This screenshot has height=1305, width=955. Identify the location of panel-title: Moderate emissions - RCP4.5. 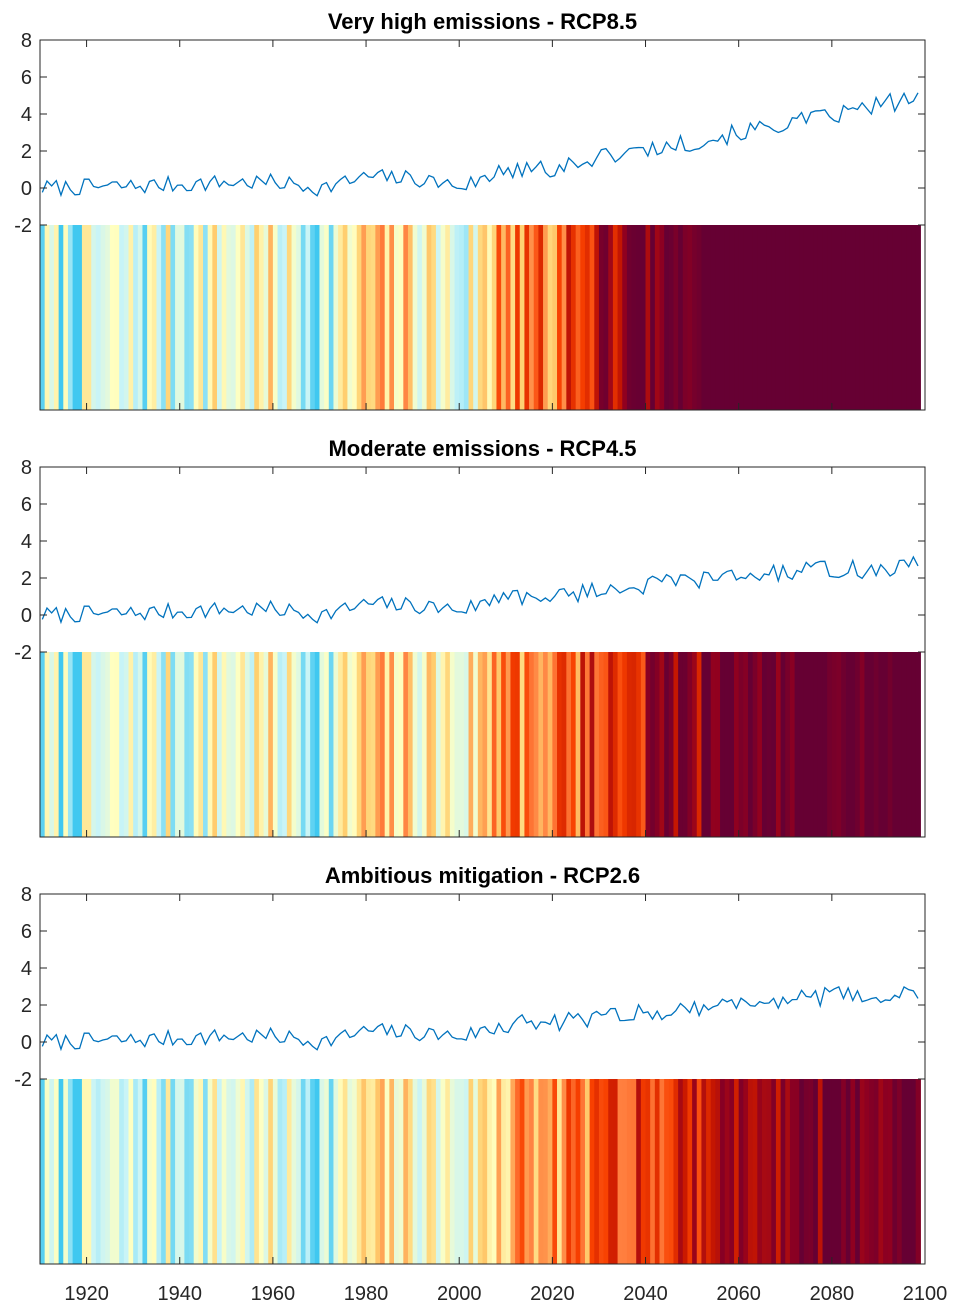
(482, 448).